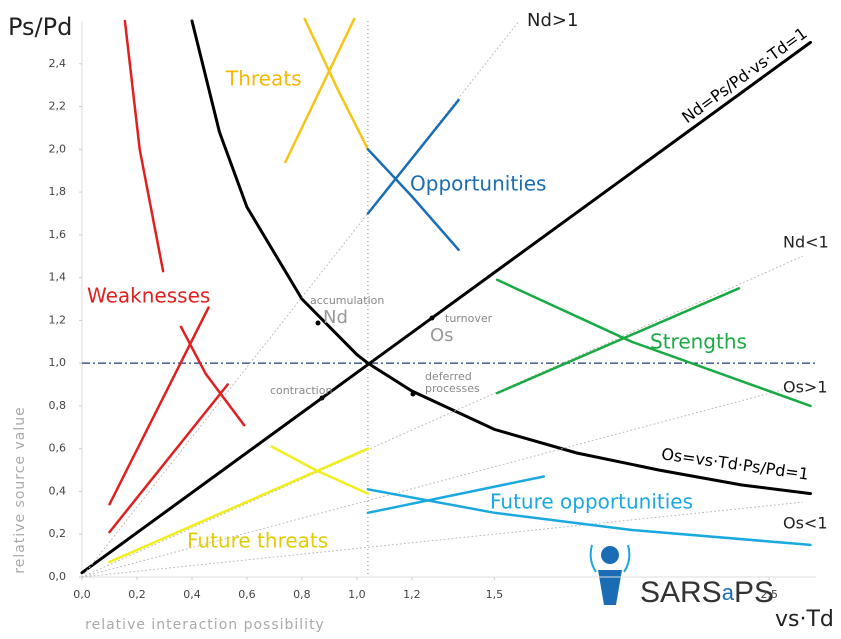 This screenshot has height=639, width=841. Describe the element at coordinates (58, 405) in the screenshot. I see `y-tick-label: 0,8` at that location.